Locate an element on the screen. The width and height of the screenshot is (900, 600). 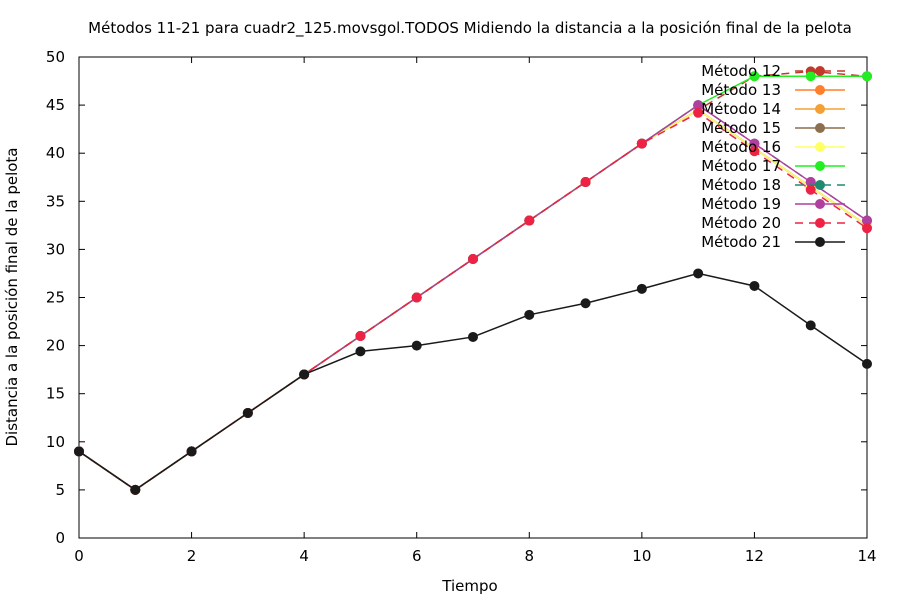
y-tick-label: 20 is located at coordinates (55, 346).